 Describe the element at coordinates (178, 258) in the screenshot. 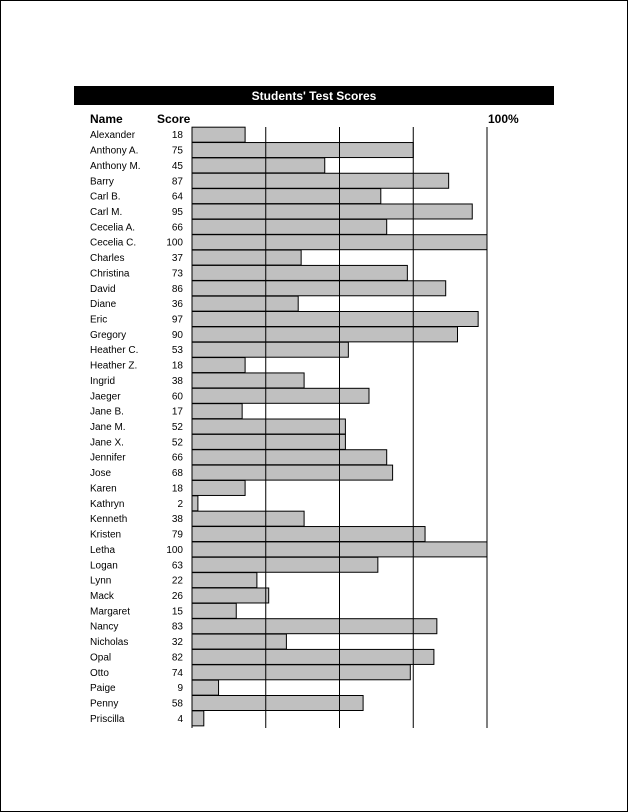

I see `score-value-label: 37` at that location.